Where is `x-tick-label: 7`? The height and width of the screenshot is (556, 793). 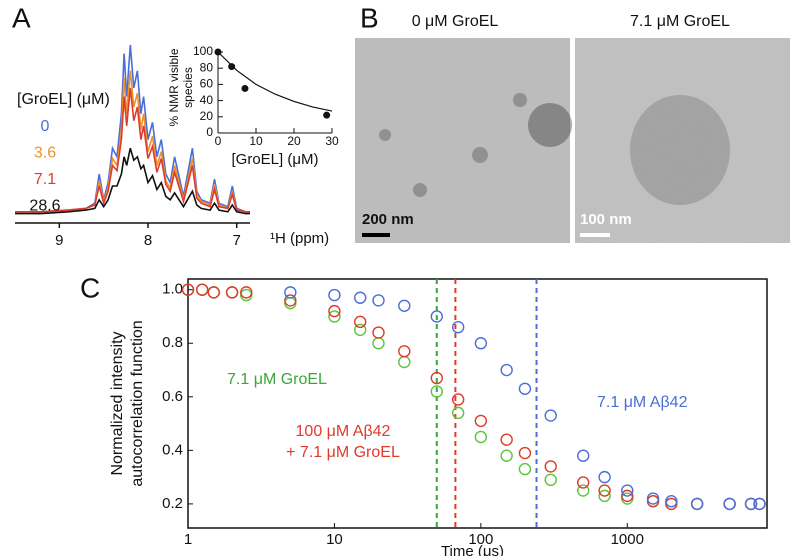 x-tick-label: 7 is located at coordinates (237, 240).